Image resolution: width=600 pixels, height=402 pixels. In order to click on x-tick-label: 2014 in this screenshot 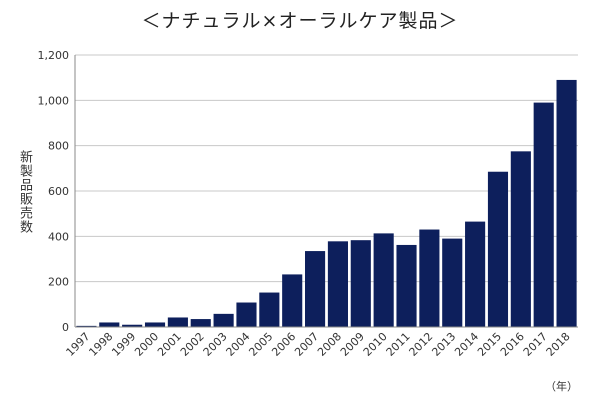, I will do `click(466, 344)`.